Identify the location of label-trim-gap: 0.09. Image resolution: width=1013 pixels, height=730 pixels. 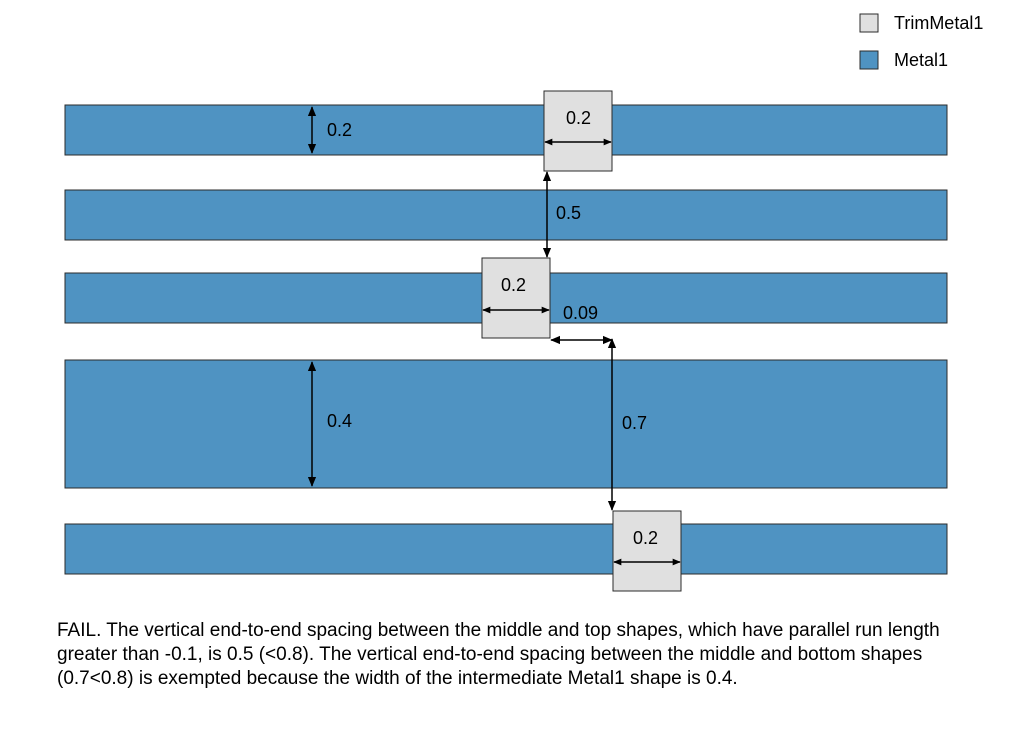
(580, 313).